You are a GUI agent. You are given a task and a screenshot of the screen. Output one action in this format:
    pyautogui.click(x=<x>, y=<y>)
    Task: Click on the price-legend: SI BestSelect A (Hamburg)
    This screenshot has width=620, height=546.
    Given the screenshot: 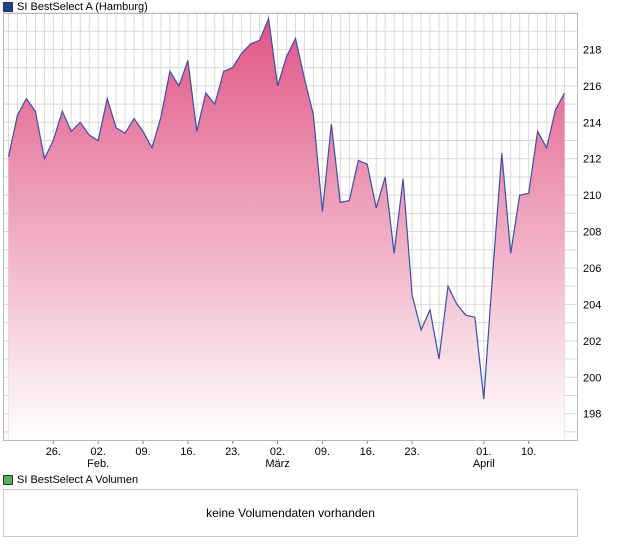 What is the action you would take?
    pyautogui.click(x=75, y=7)
    